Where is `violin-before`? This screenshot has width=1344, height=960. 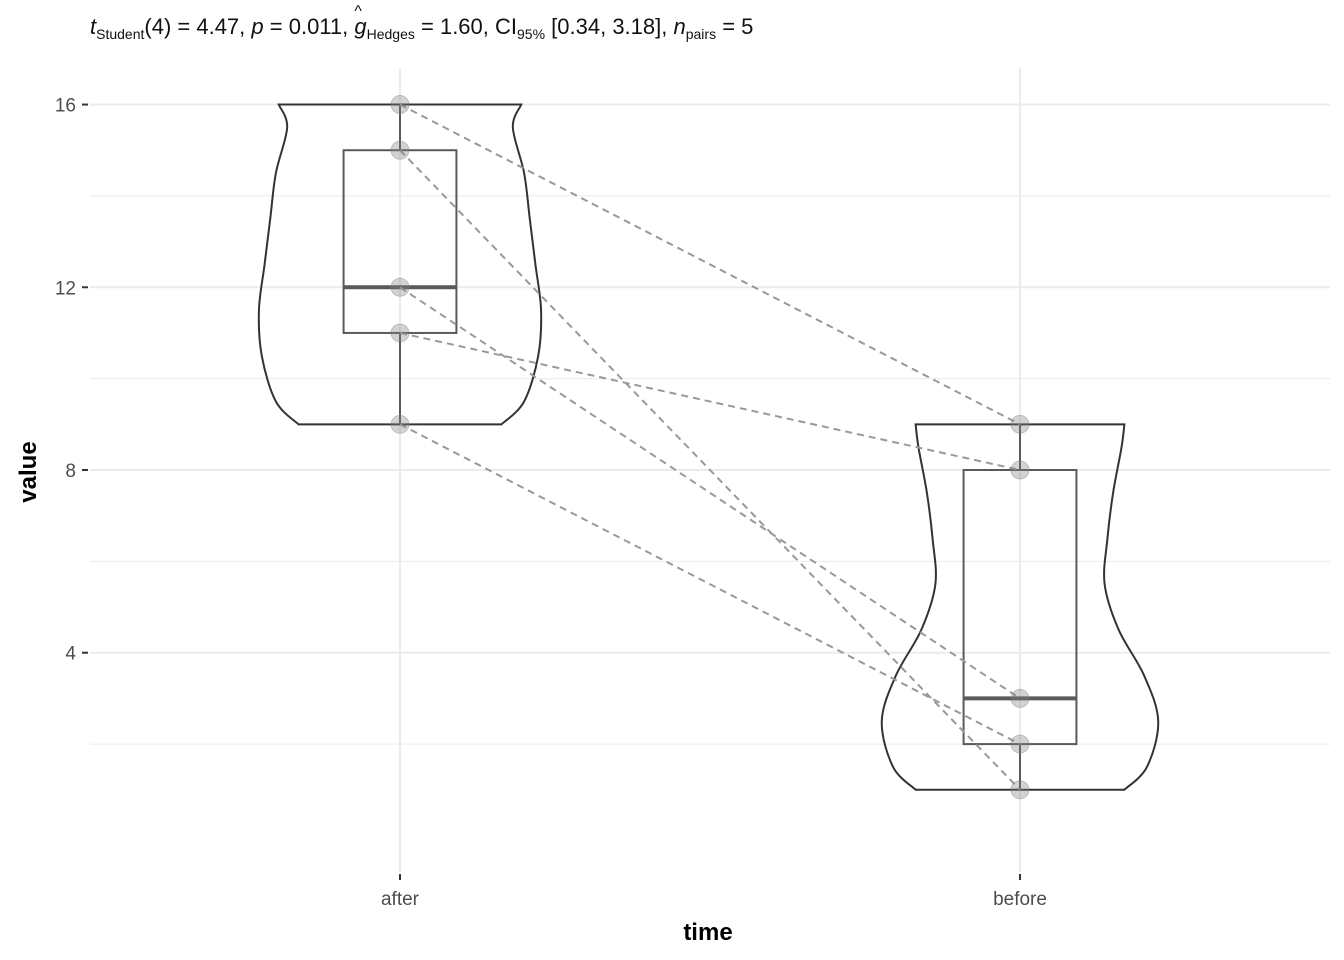 violin-before is located at coordinates (1020, 607).